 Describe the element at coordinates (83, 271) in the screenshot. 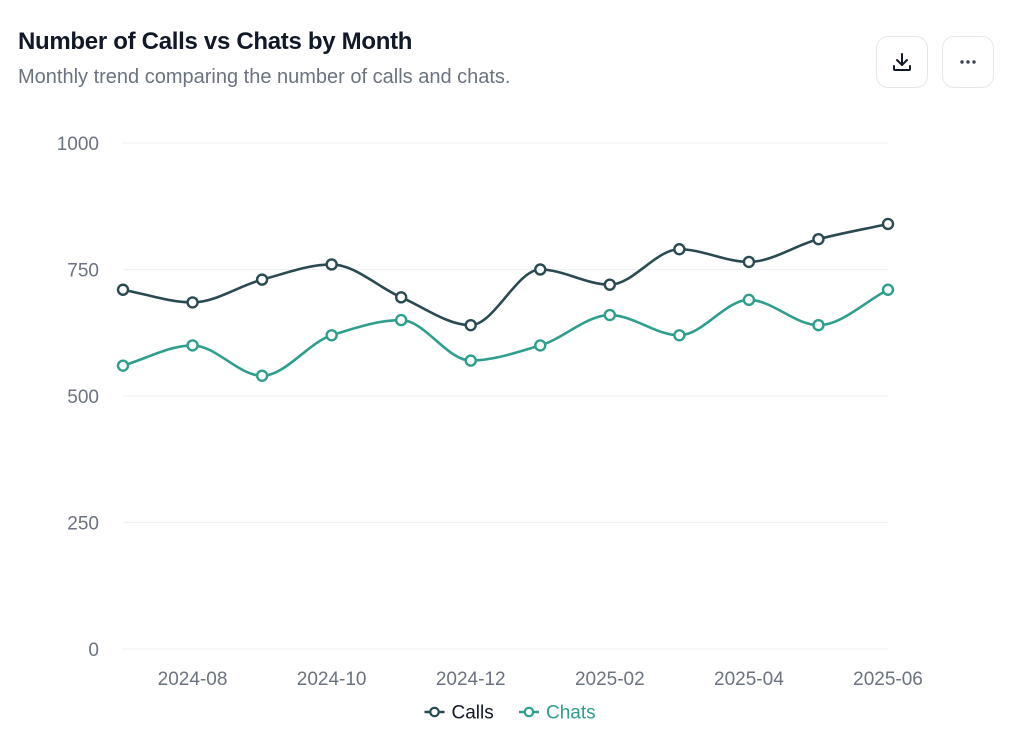

I see `y-tick-label: 750` at that location.